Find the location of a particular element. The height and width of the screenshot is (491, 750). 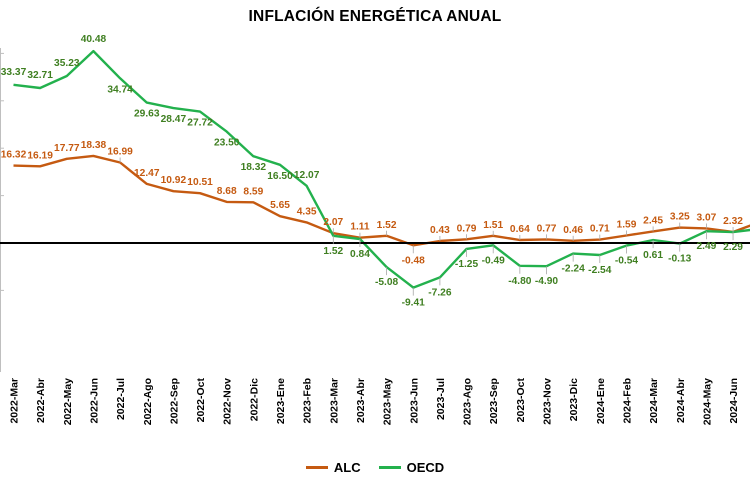

data-label-oecd: -1.25 is located at coordinates (467, 264).